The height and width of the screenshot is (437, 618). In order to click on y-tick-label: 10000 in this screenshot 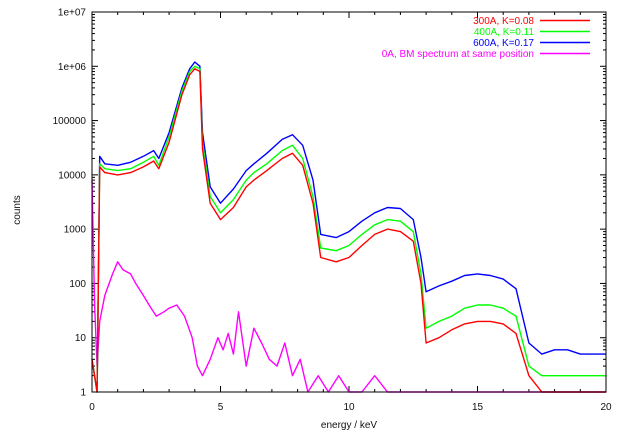, I will do `click(72, 175)`.